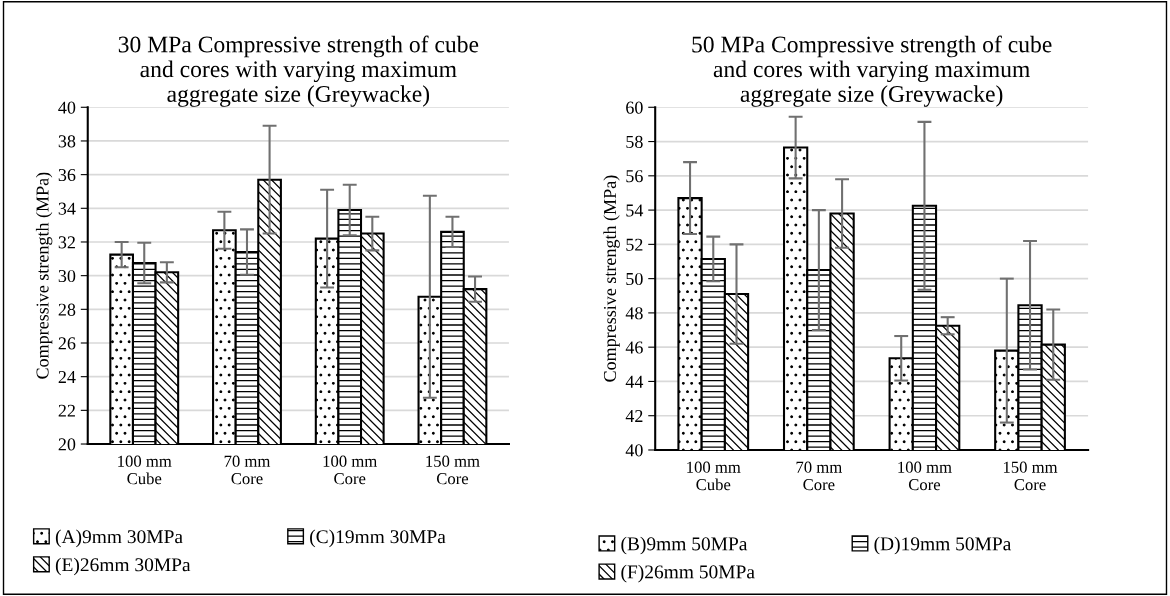  What do you see at coordinates (943, 545) in the screenshot?
I see `legend-label: (D)19mm 50MPa` at bounding box center [943, 545].